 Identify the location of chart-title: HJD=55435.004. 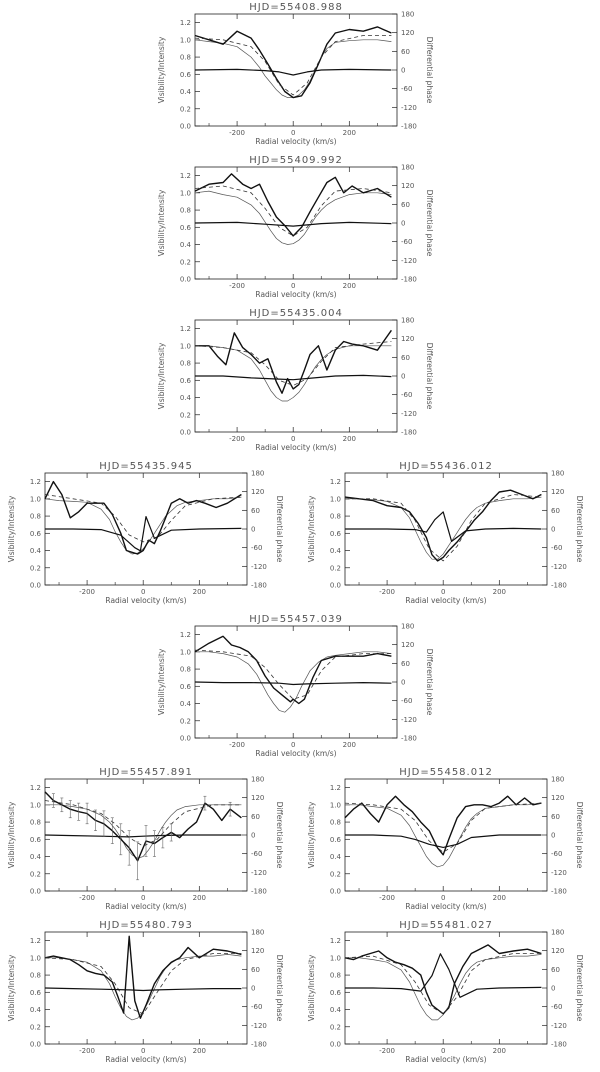
(296, 313).